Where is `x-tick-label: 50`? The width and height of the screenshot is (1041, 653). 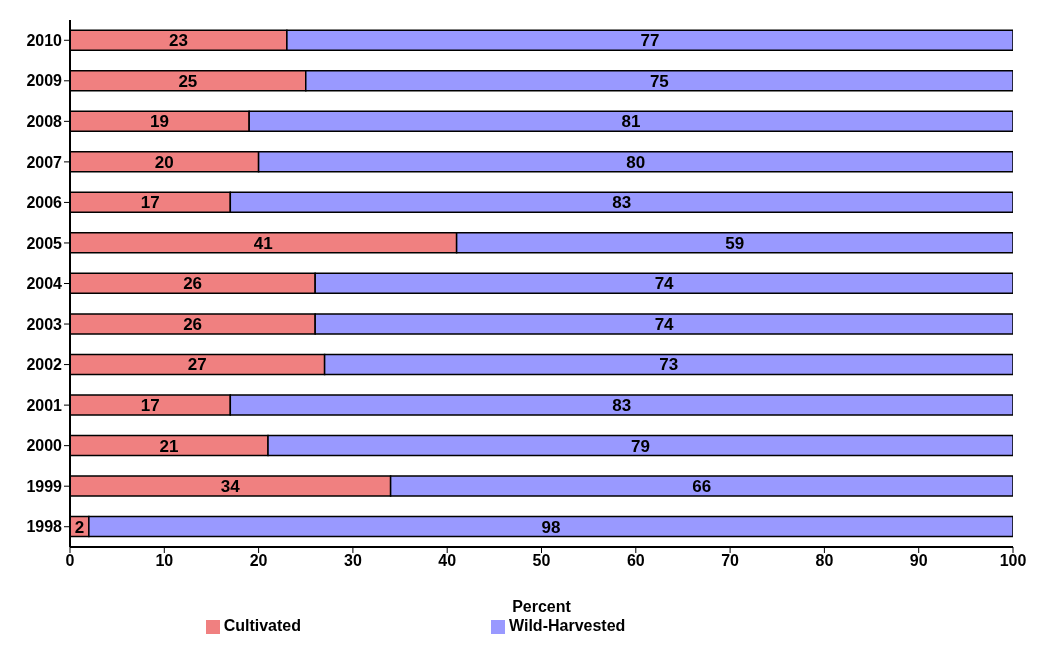
x-tick-label: 50 is located at coordinates (541, 561).